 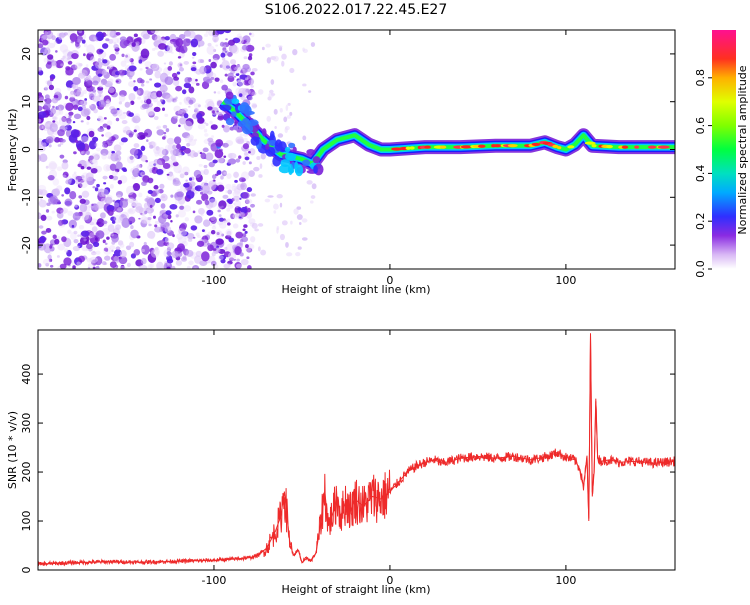 What do you see at coordinates (213, 280) in the screenshot?
I see `spectrogram-xtick-label: -100` at bounding box center [213, 280].